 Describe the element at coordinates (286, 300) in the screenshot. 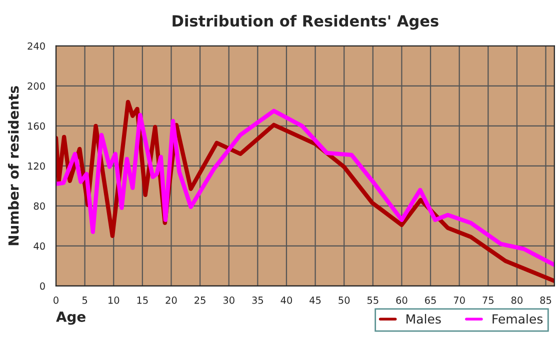

I see `x-tick-label: 40` at that location.